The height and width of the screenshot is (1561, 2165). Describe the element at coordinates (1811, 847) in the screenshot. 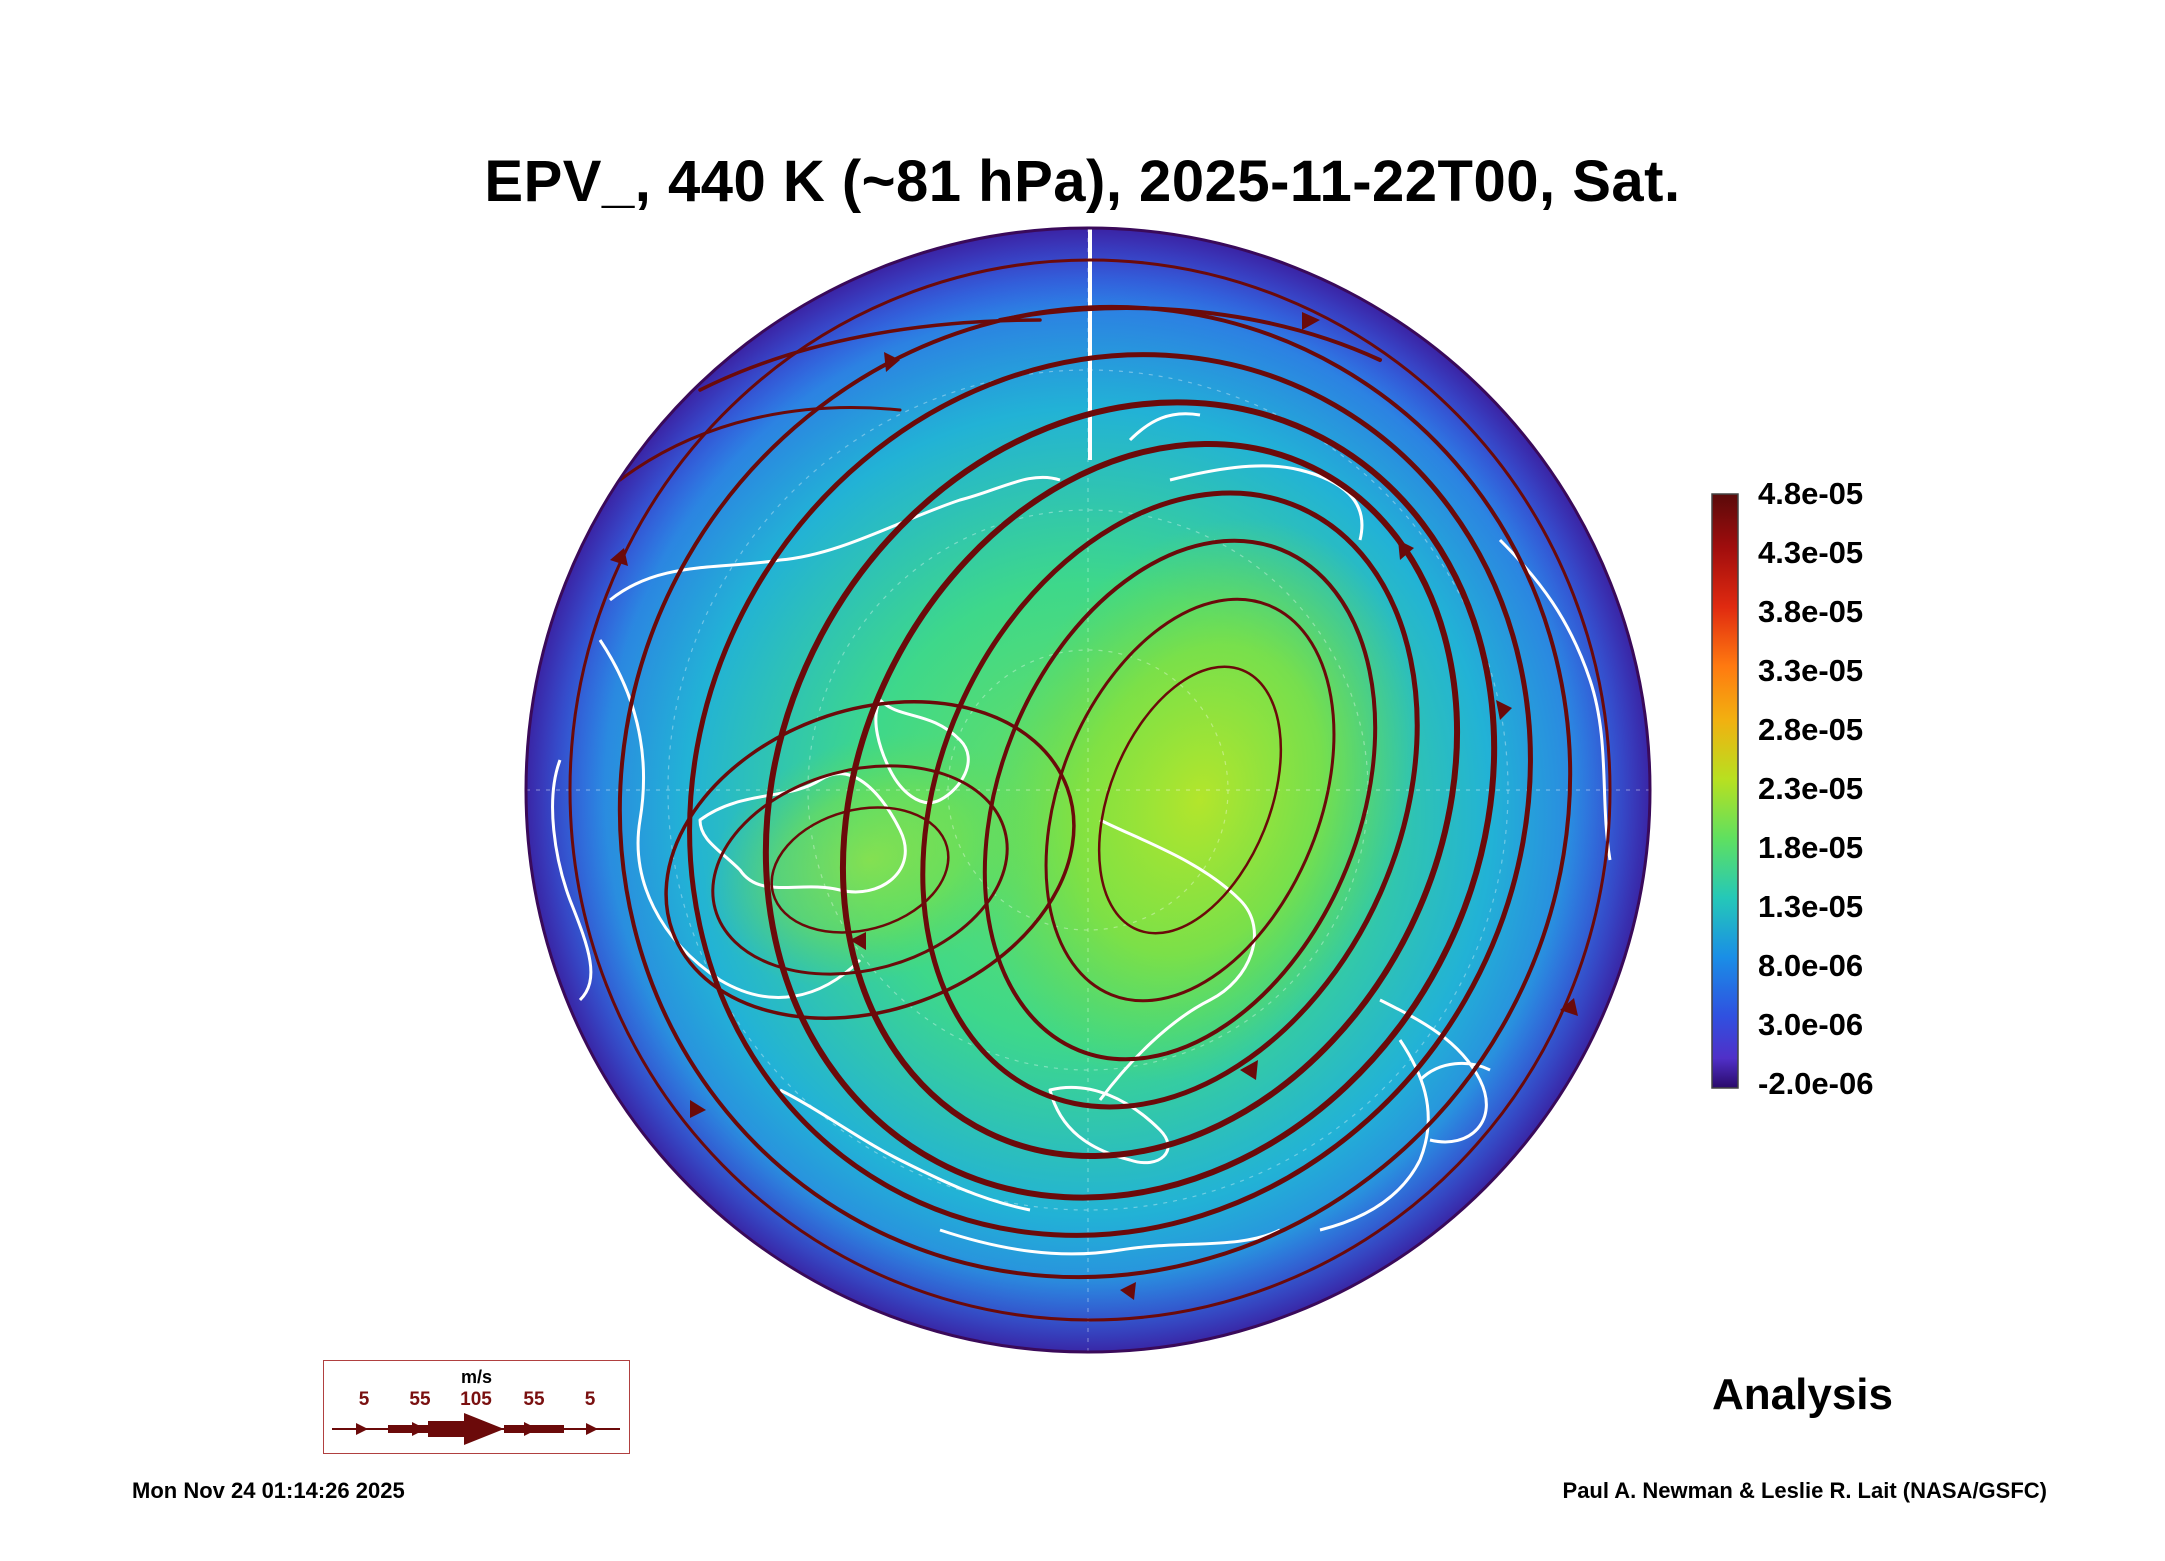

I see `colorbar-label: 1.8e-05` at that location.